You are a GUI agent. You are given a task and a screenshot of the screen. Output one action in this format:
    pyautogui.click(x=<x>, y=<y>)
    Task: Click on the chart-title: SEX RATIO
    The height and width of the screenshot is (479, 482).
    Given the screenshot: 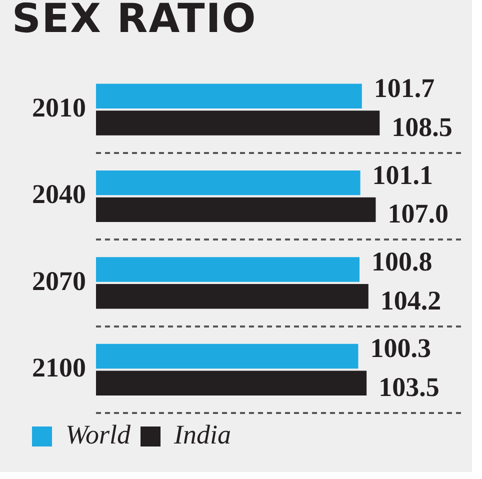 What is the action you would take?
    pyautogui.click(x=134, y=21)
    